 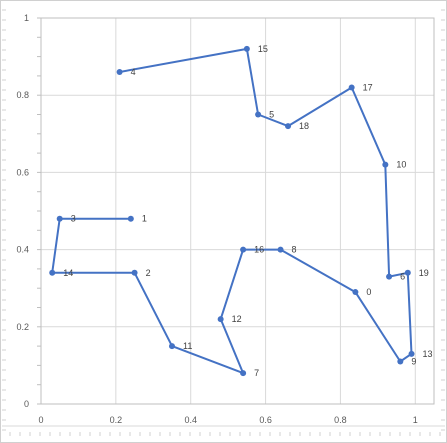 What do you see at coordinates (415, 420) in the screenshot?
I see `x-tick-label: 1` at bounding box center [415, 420].